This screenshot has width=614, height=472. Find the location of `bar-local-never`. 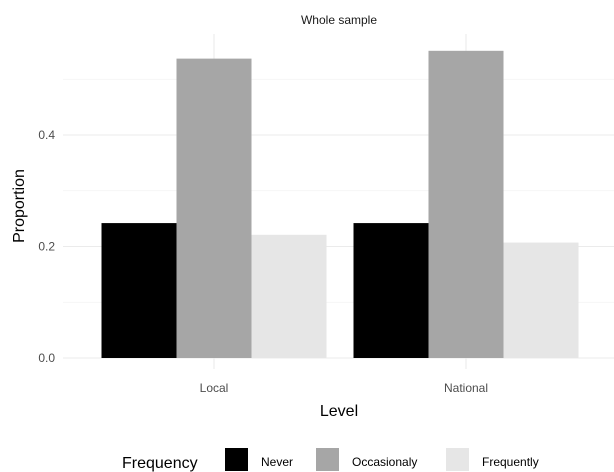

bar-local-never is located at coordinates (139, 290).